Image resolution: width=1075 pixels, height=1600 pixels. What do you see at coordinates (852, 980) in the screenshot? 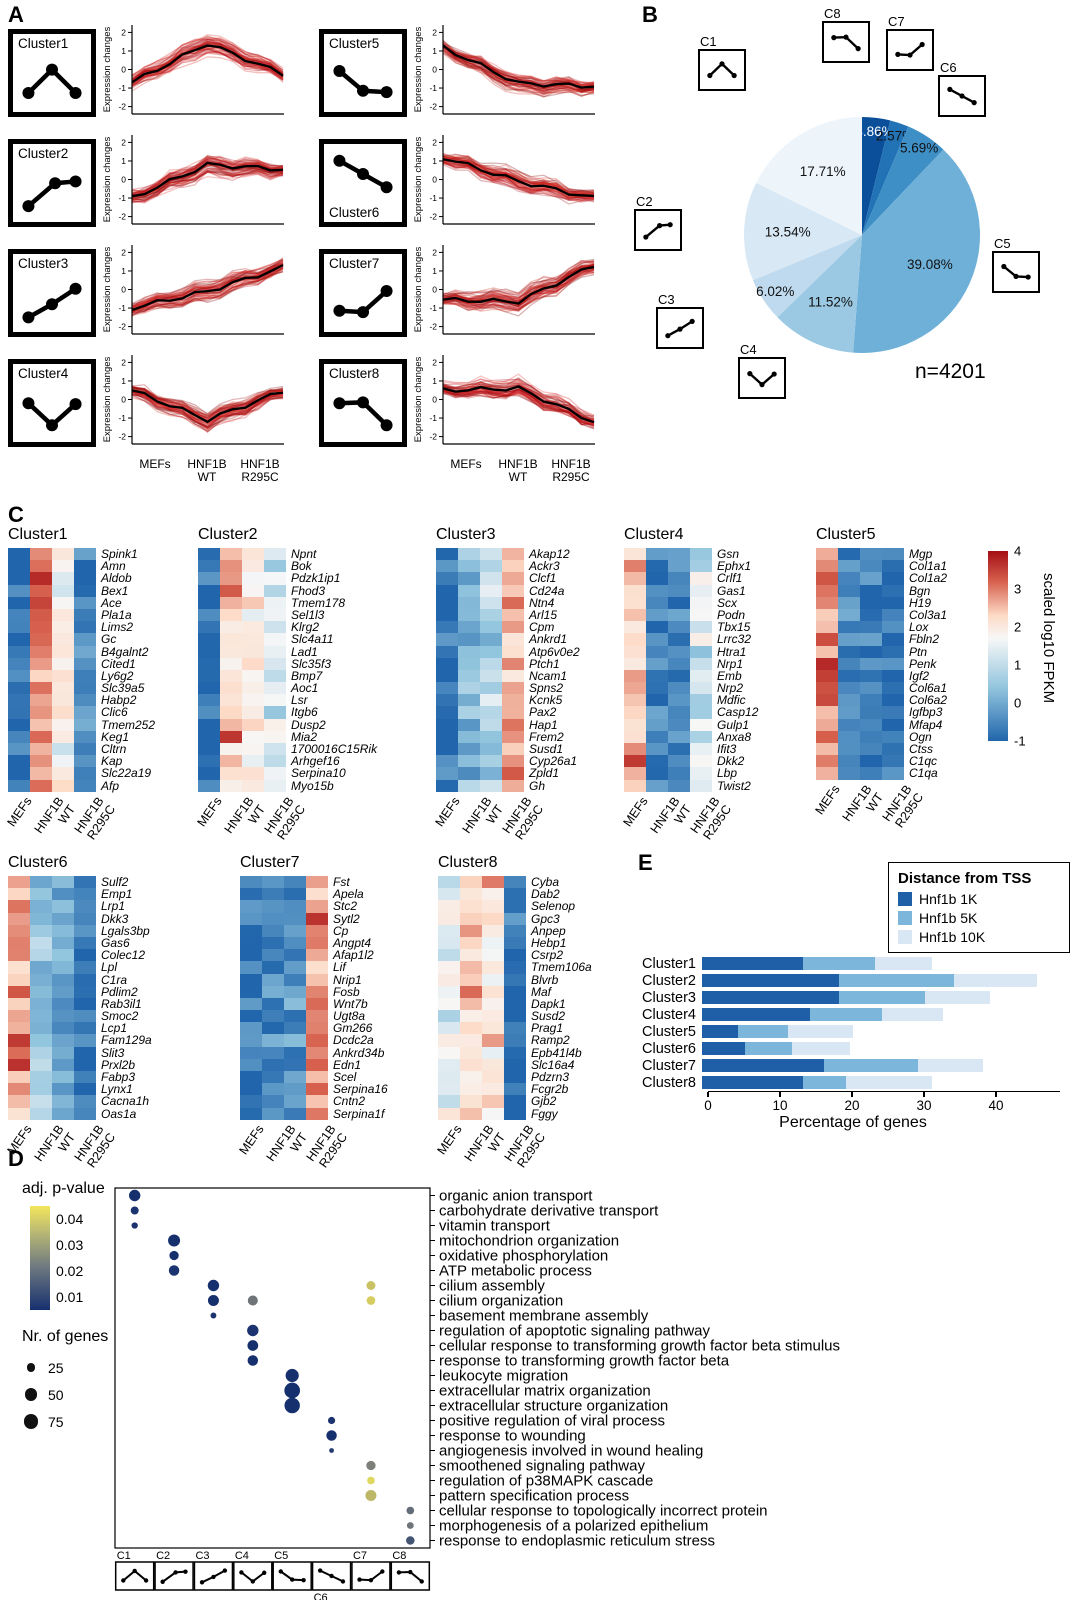
I see `tss-bar-row: Cluster2` at bounding box center [852, 980].